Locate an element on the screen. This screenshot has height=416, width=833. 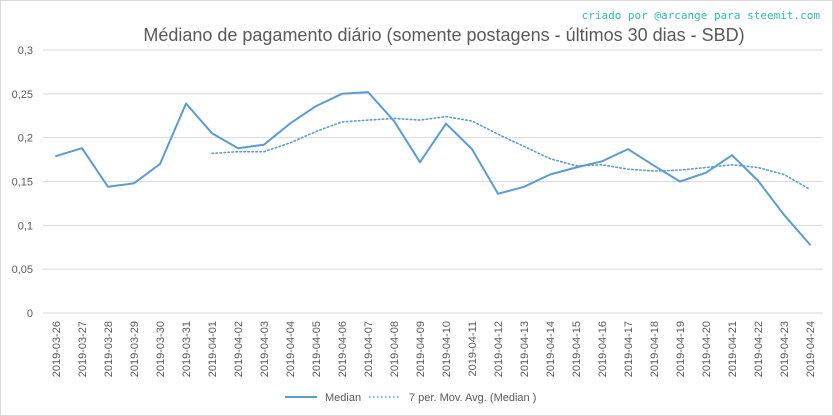
x-tick-label: 2019-04-23 is located at coordinates (785, 349).